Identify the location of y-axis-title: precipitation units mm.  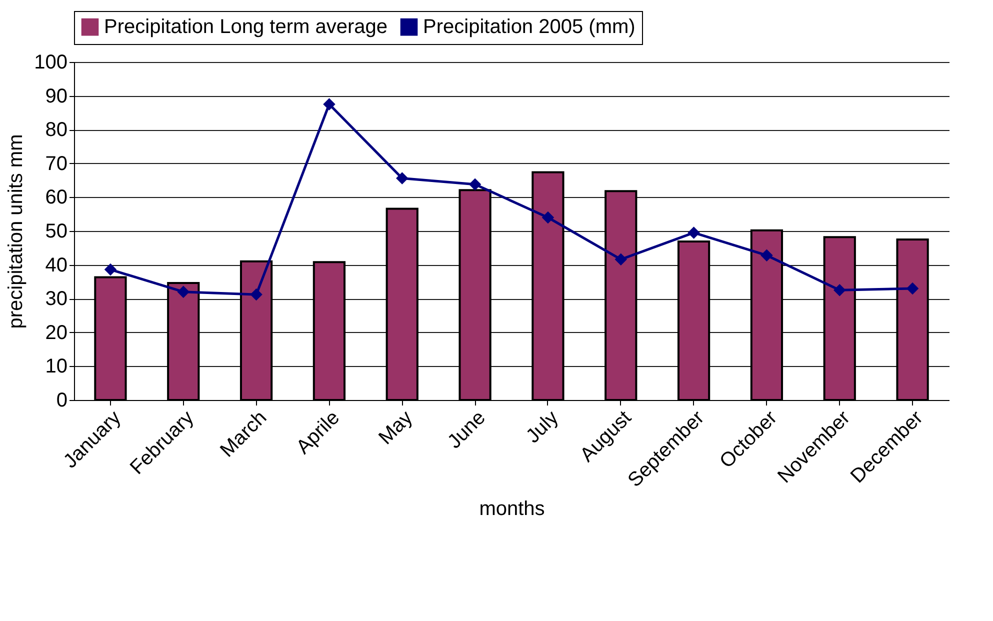
(16, 231).